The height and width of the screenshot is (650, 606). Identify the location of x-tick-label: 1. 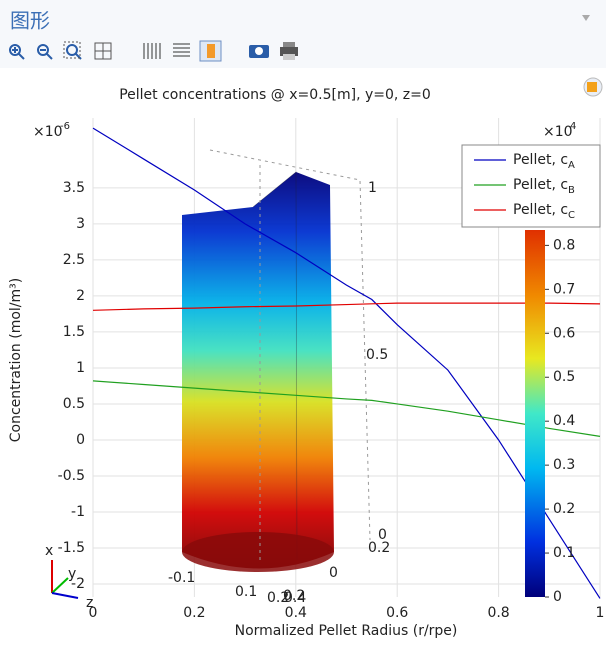
(600, 613).